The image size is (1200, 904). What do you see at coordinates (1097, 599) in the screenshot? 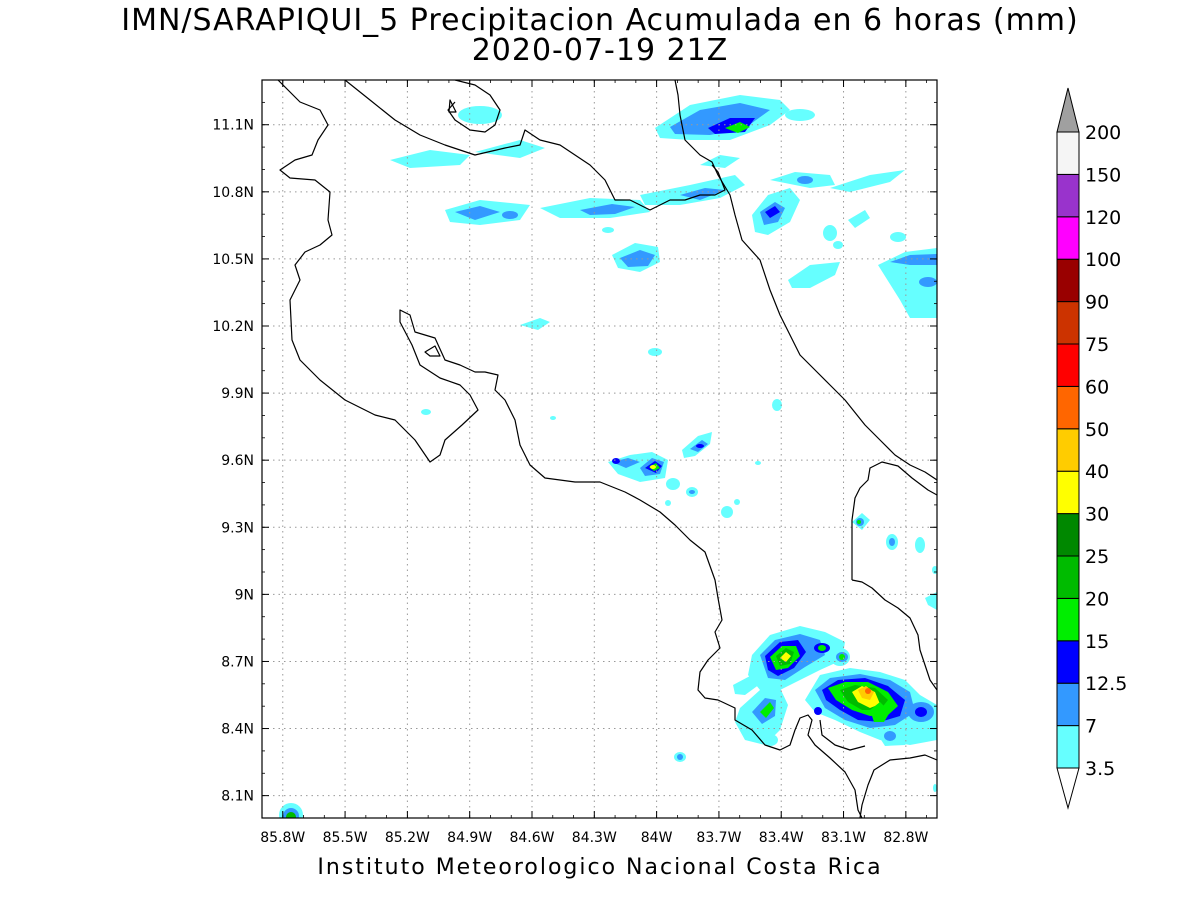
I see `colorbar-label: 20` at bounding box center [1097, 599].